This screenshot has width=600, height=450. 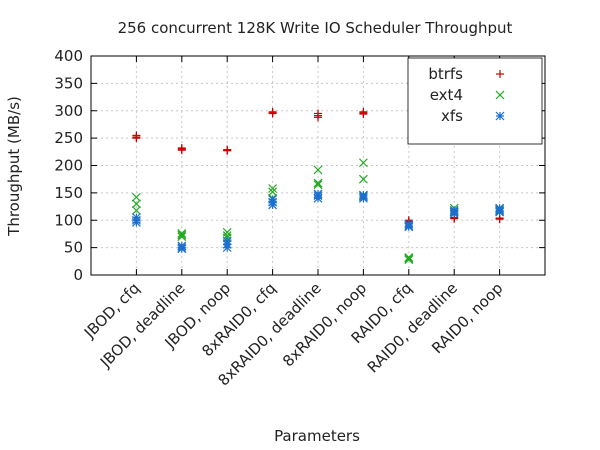 What do you see at coordinates (68, 56) in the screenshot?
I see `y-tick-label: 400` at bounding box center [68, 56].